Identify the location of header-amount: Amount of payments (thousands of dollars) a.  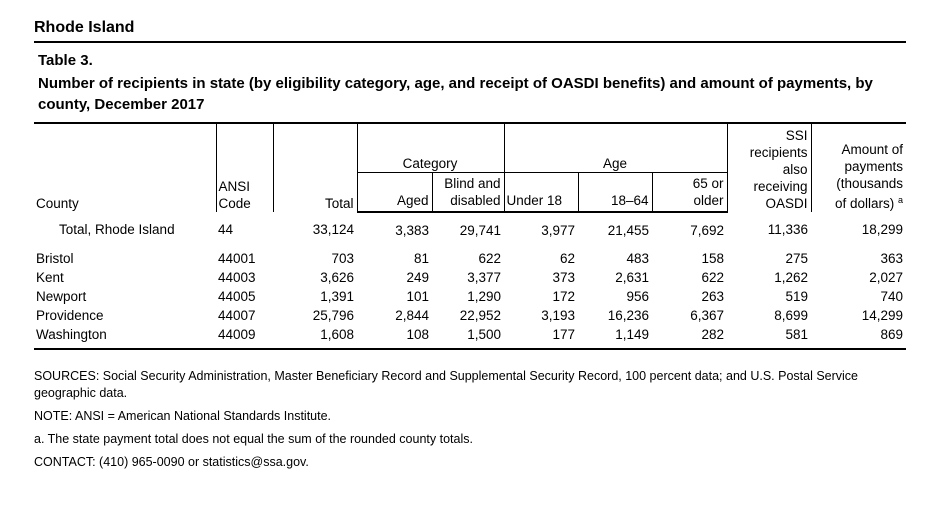
(858, 168).